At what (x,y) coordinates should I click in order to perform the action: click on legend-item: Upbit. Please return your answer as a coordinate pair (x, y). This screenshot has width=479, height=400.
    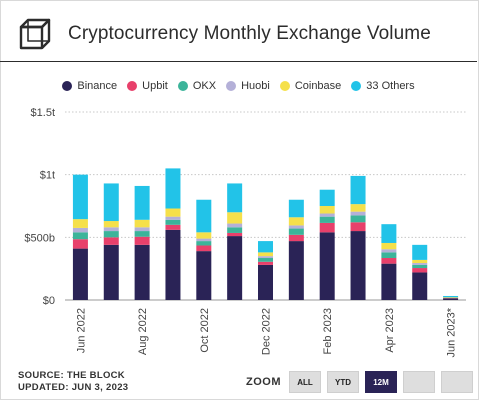
    Looking at the image, I should click on (147, 86).